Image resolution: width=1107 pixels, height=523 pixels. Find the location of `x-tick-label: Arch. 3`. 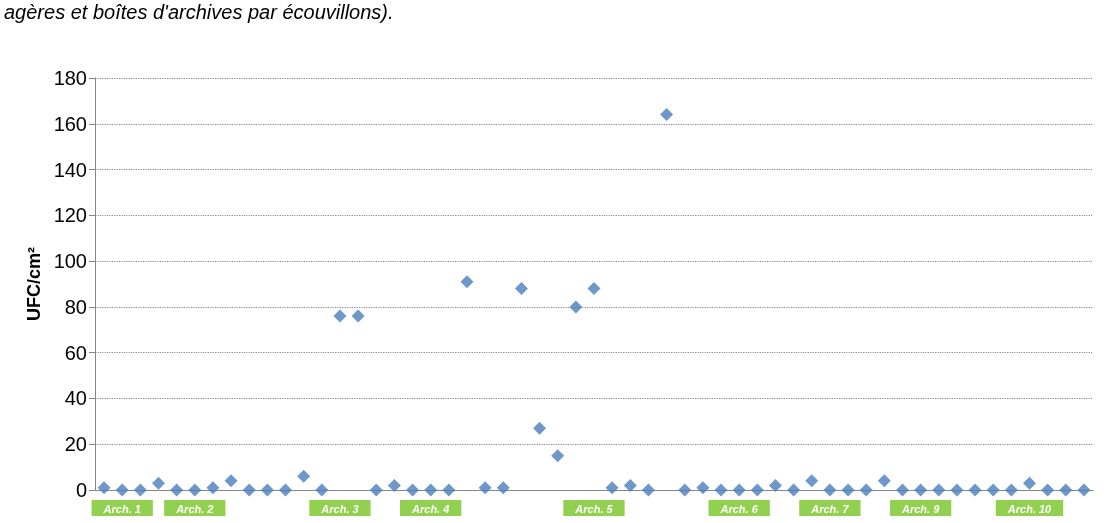

x-tick-label: Arch. 3 is located at coordinates (339, 508).